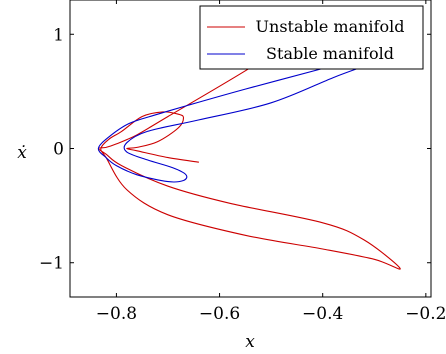  I want to click on y-tick-label: 0, so click(58, 150).